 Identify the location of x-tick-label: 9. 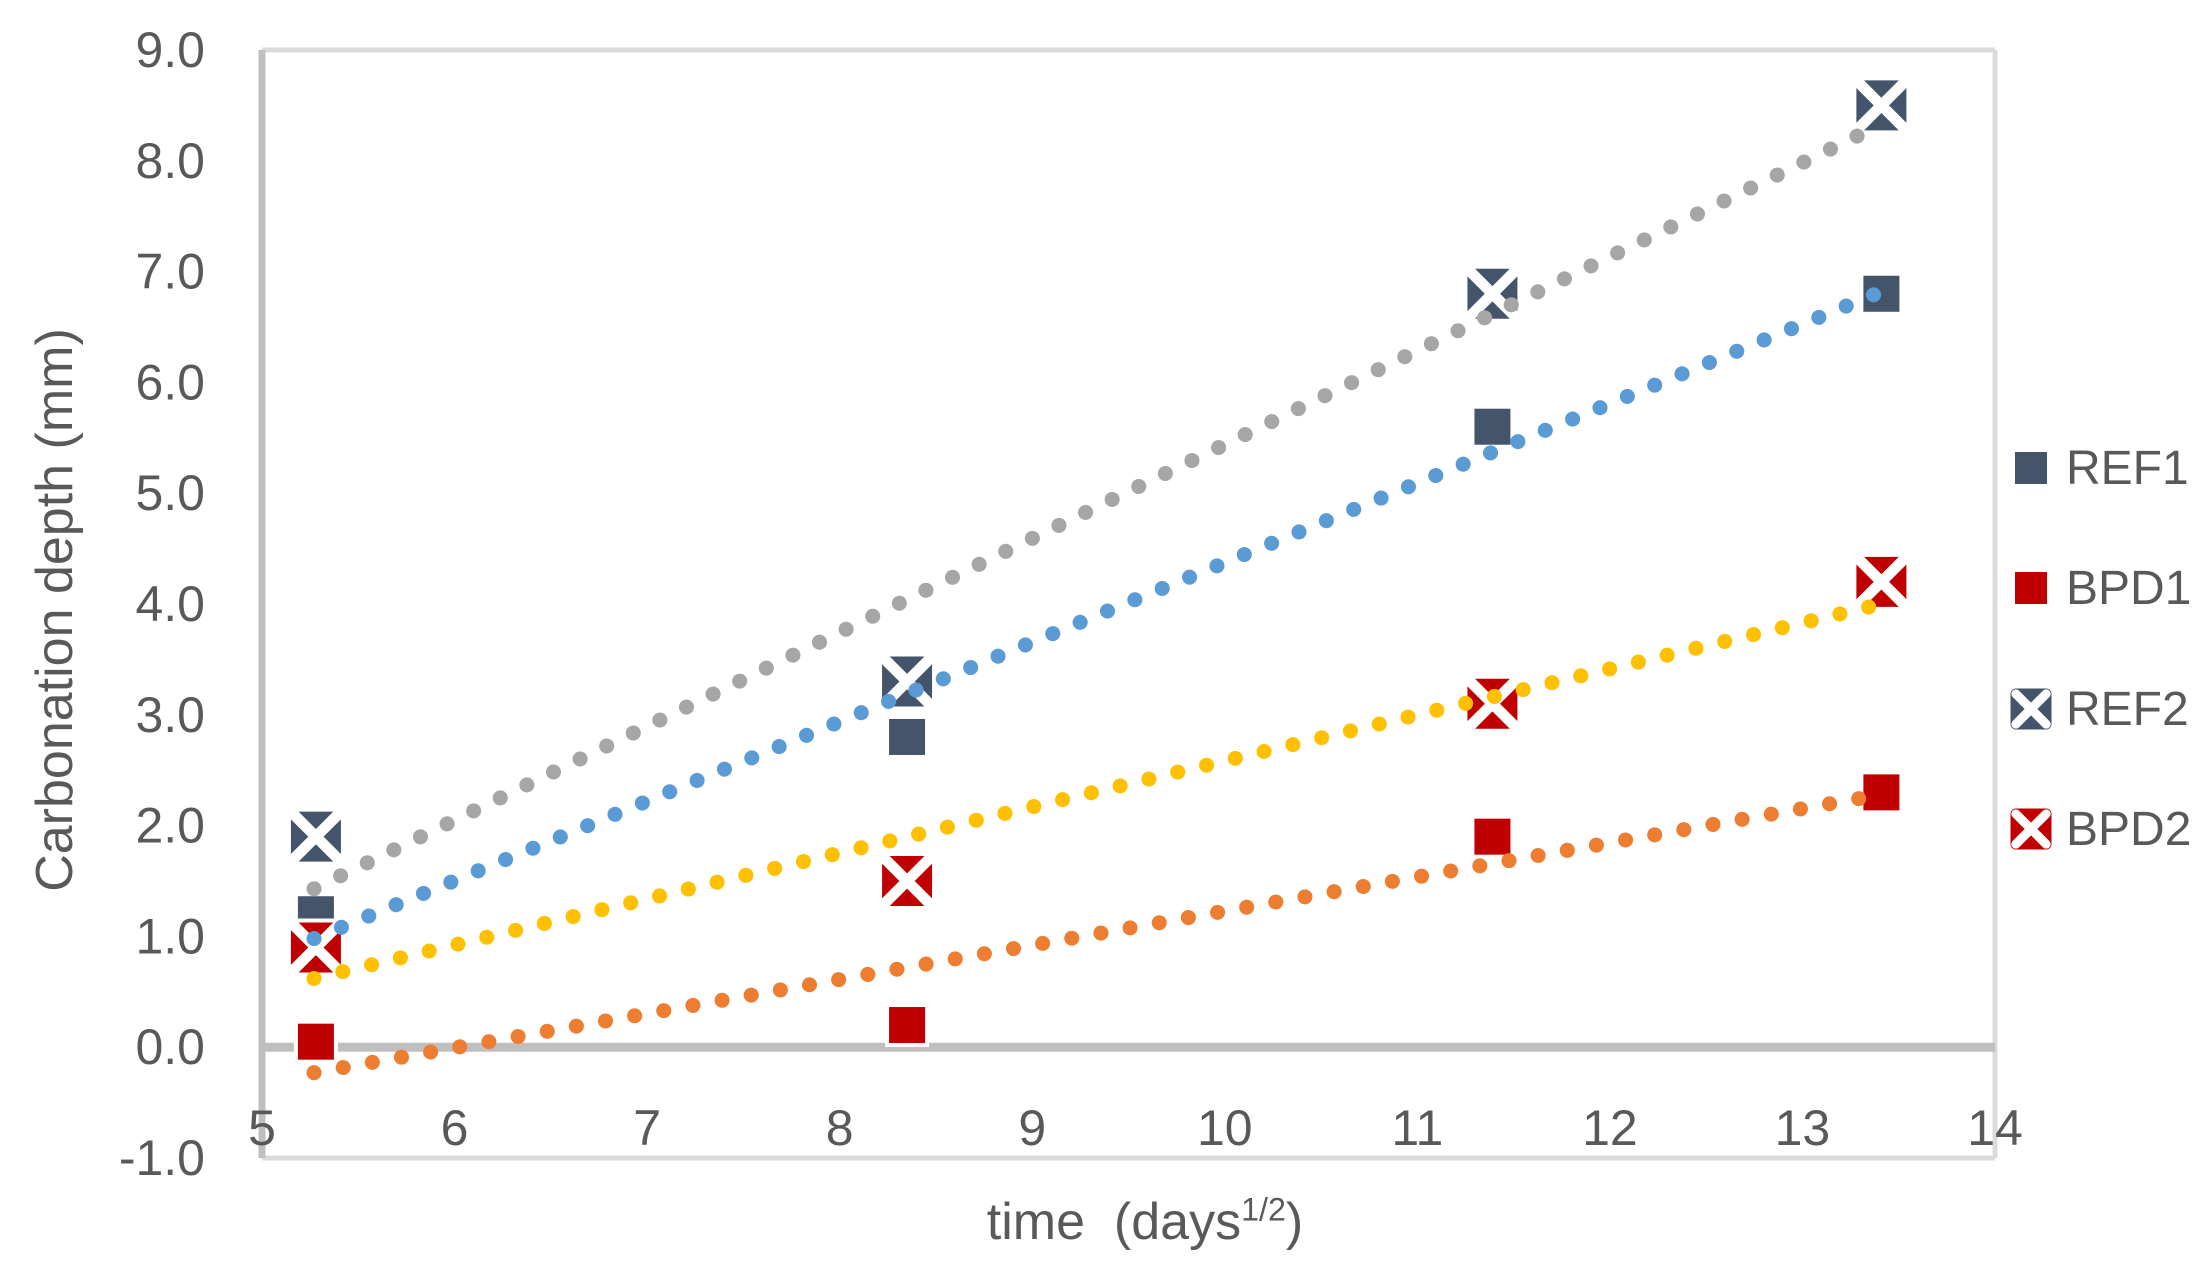
(1032, 1128).